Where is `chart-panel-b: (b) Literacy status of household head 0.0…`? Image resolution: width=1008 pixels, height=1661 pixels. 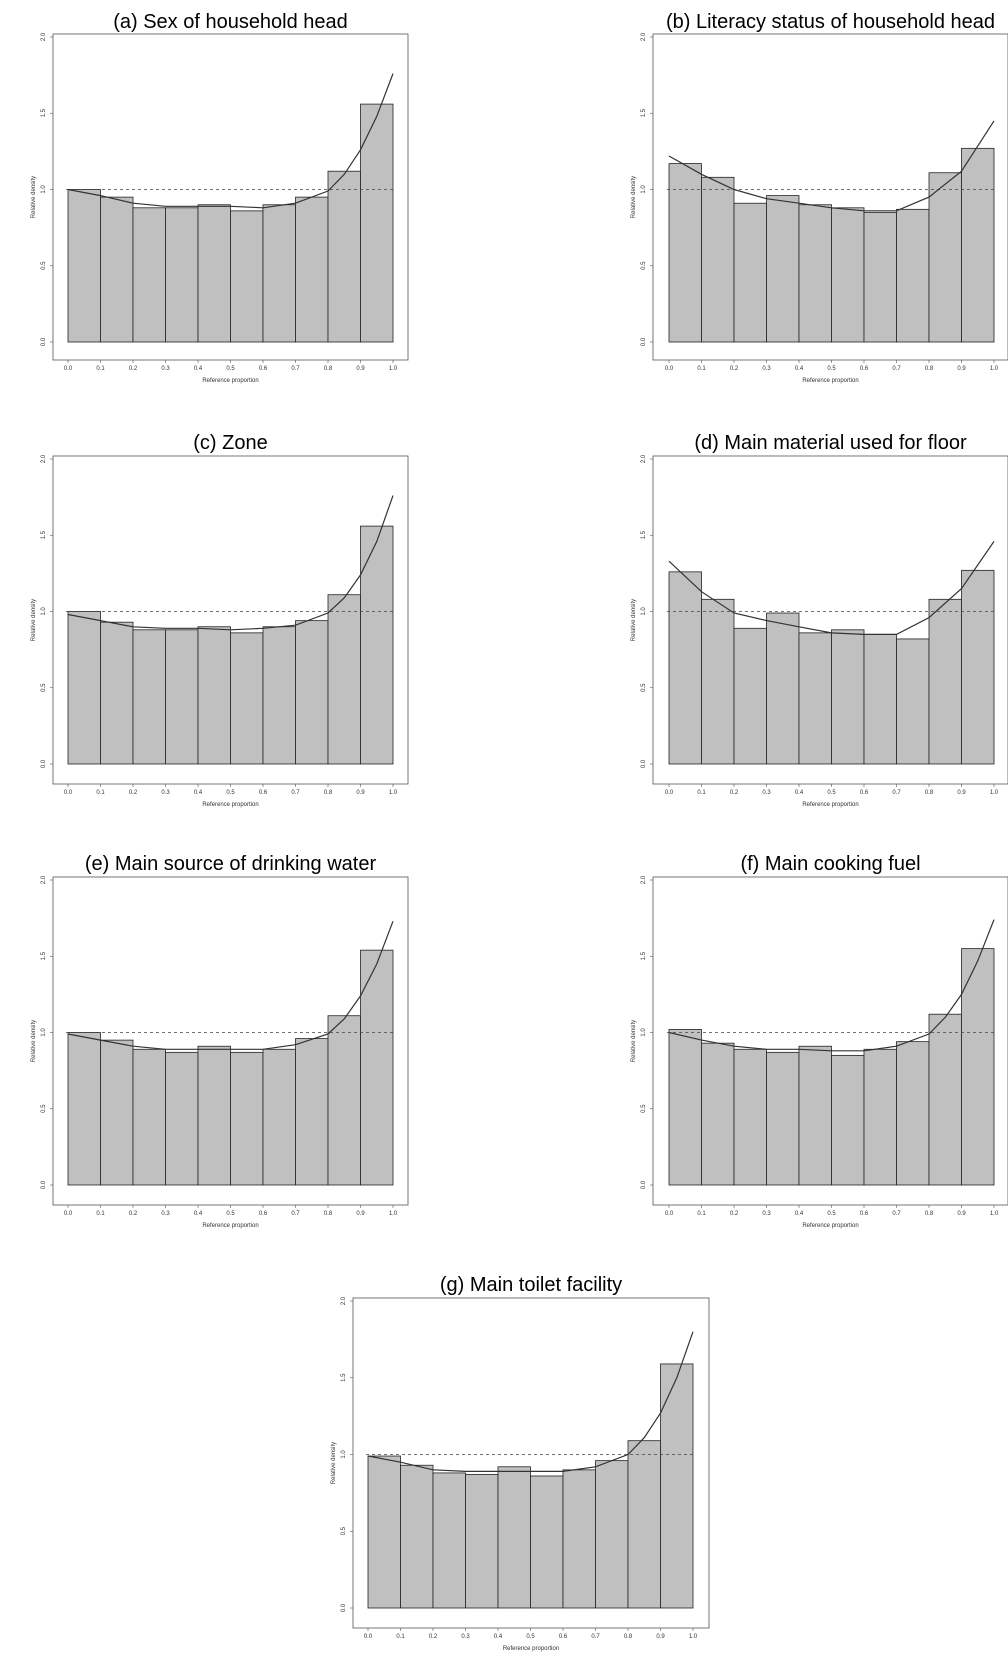
chart-panel-b: (b) Literacy status of household head 0.0… is located at coordinates (819, 197).